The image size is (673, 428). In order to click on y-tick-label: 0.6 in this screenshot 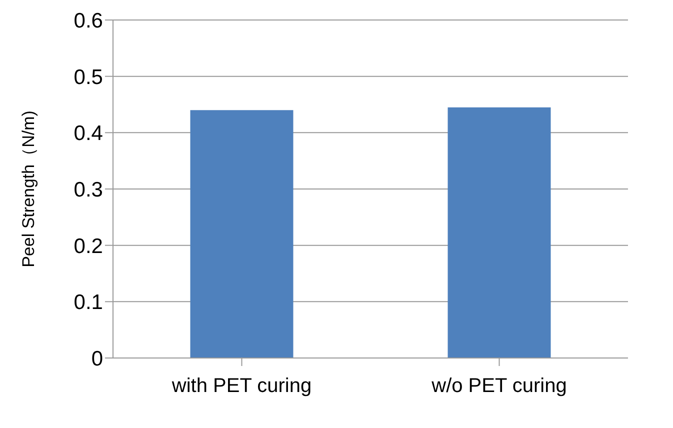, I will do `click(88, 20)`.